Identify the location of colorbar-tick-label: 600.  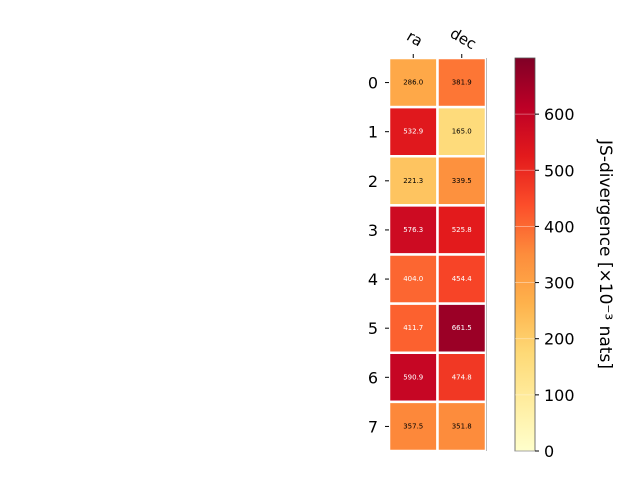
(559, 114).